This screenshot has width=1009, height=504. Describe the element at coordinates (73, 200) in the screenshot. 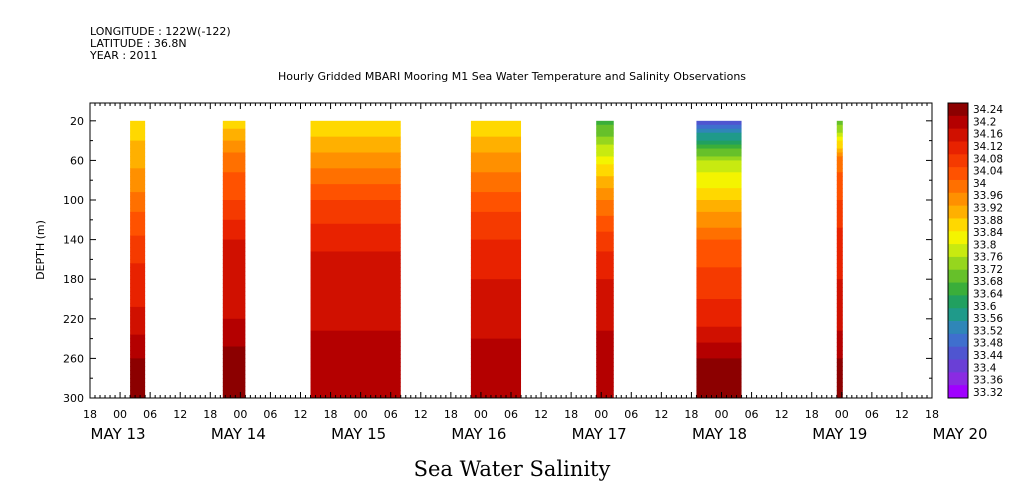

I see `y-tick-label: 100` at that location.